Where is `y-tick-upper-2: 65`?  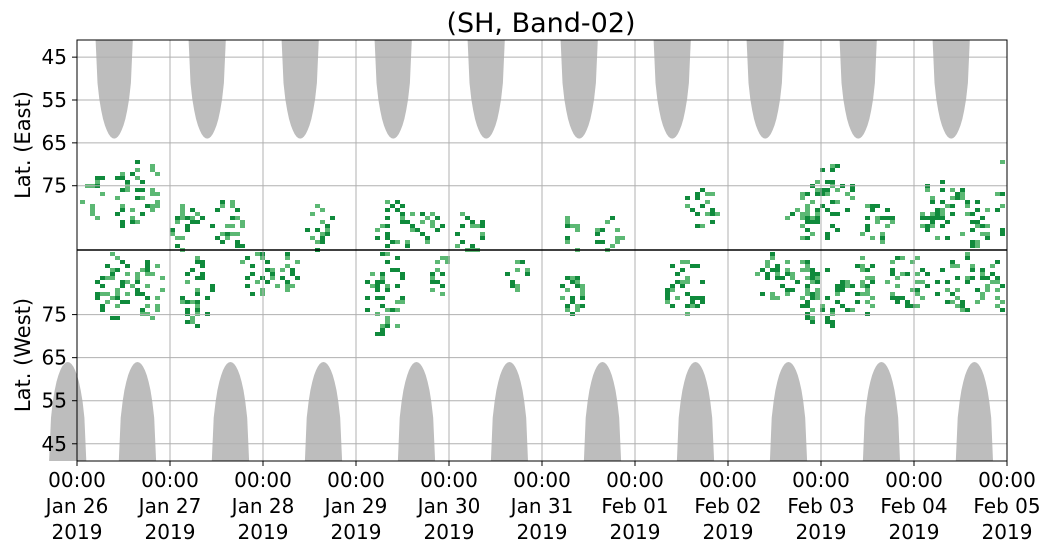 y-tick-upper-2: 65 is located at coordinates (54, 143).